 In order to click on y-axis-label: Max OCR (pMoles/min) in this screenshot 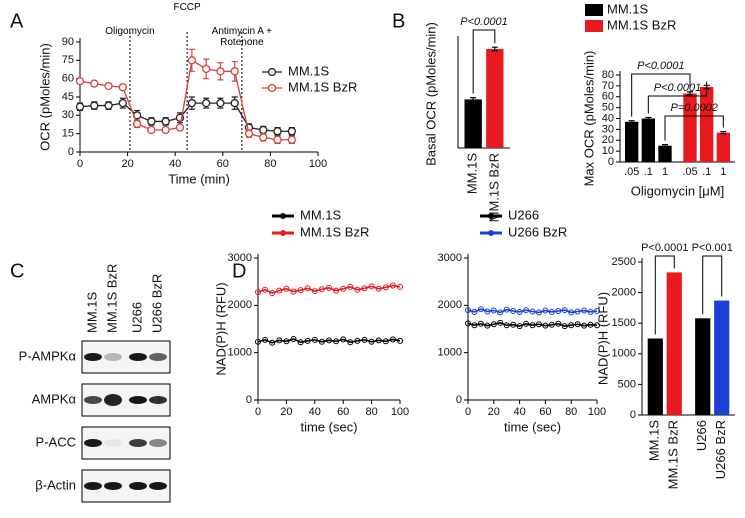, I will do `click(588, 119)`.